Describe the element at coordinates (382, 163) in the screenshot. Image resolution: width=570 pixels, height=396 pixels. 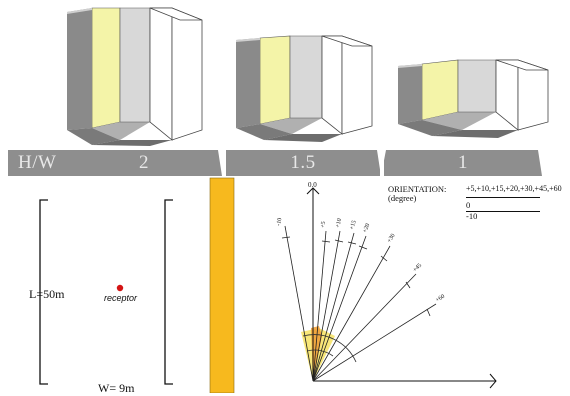
I see `band-separators` at that location.